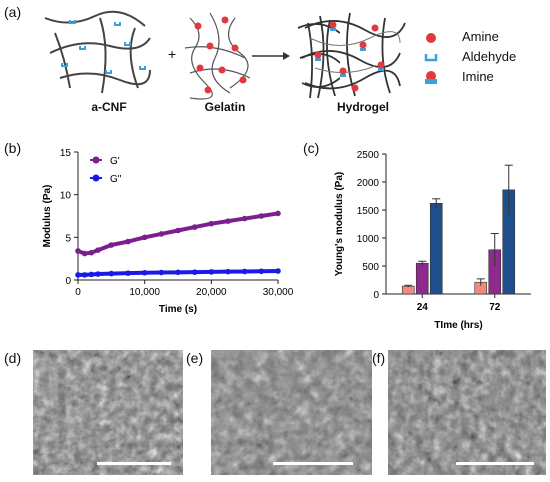  I want to click on legend-item-aldehyde: Aldehyde, so click(484, 58).